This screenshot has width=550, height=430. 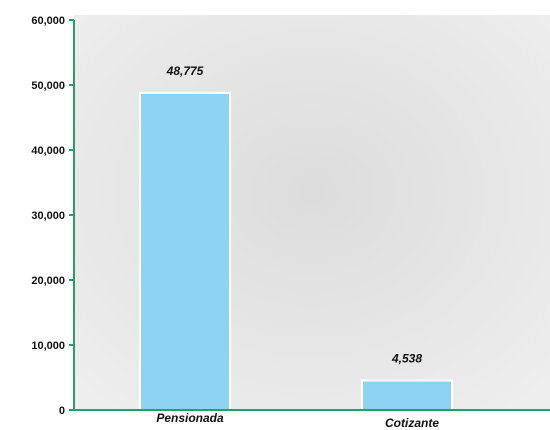 I want to click on y-tick-label: 60,000, so click(x=48, y=21).